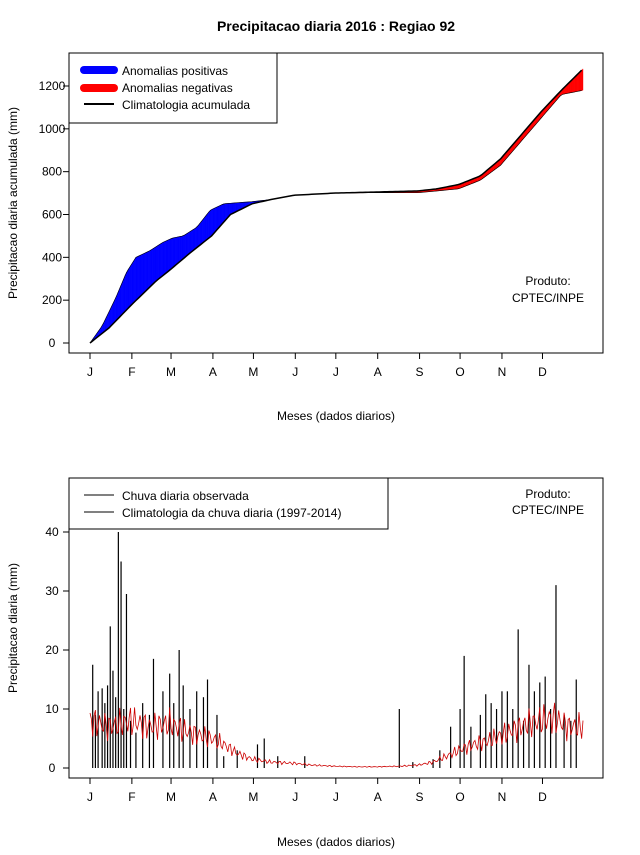 Image resolution: width=640 pixels, height=855 pixels. Describe the element at coordinates (336, 26) in the screenshot. I see `chart-title: Precipitacao diaria 2016 : Regiao 92` at that location.